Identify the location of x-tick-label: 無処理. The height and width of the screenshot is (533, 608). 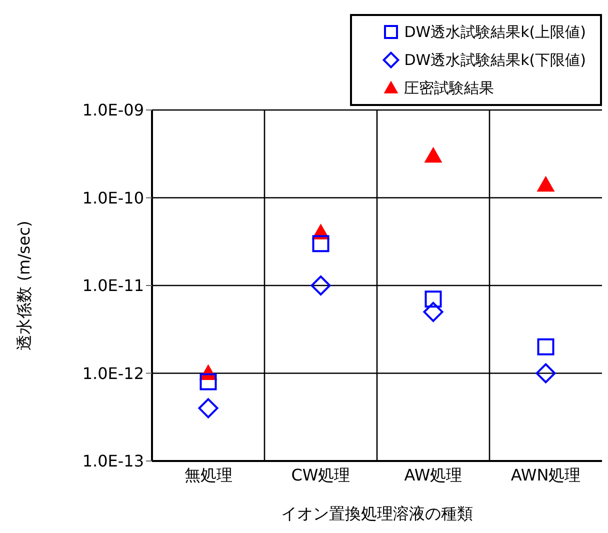
(208, 474).